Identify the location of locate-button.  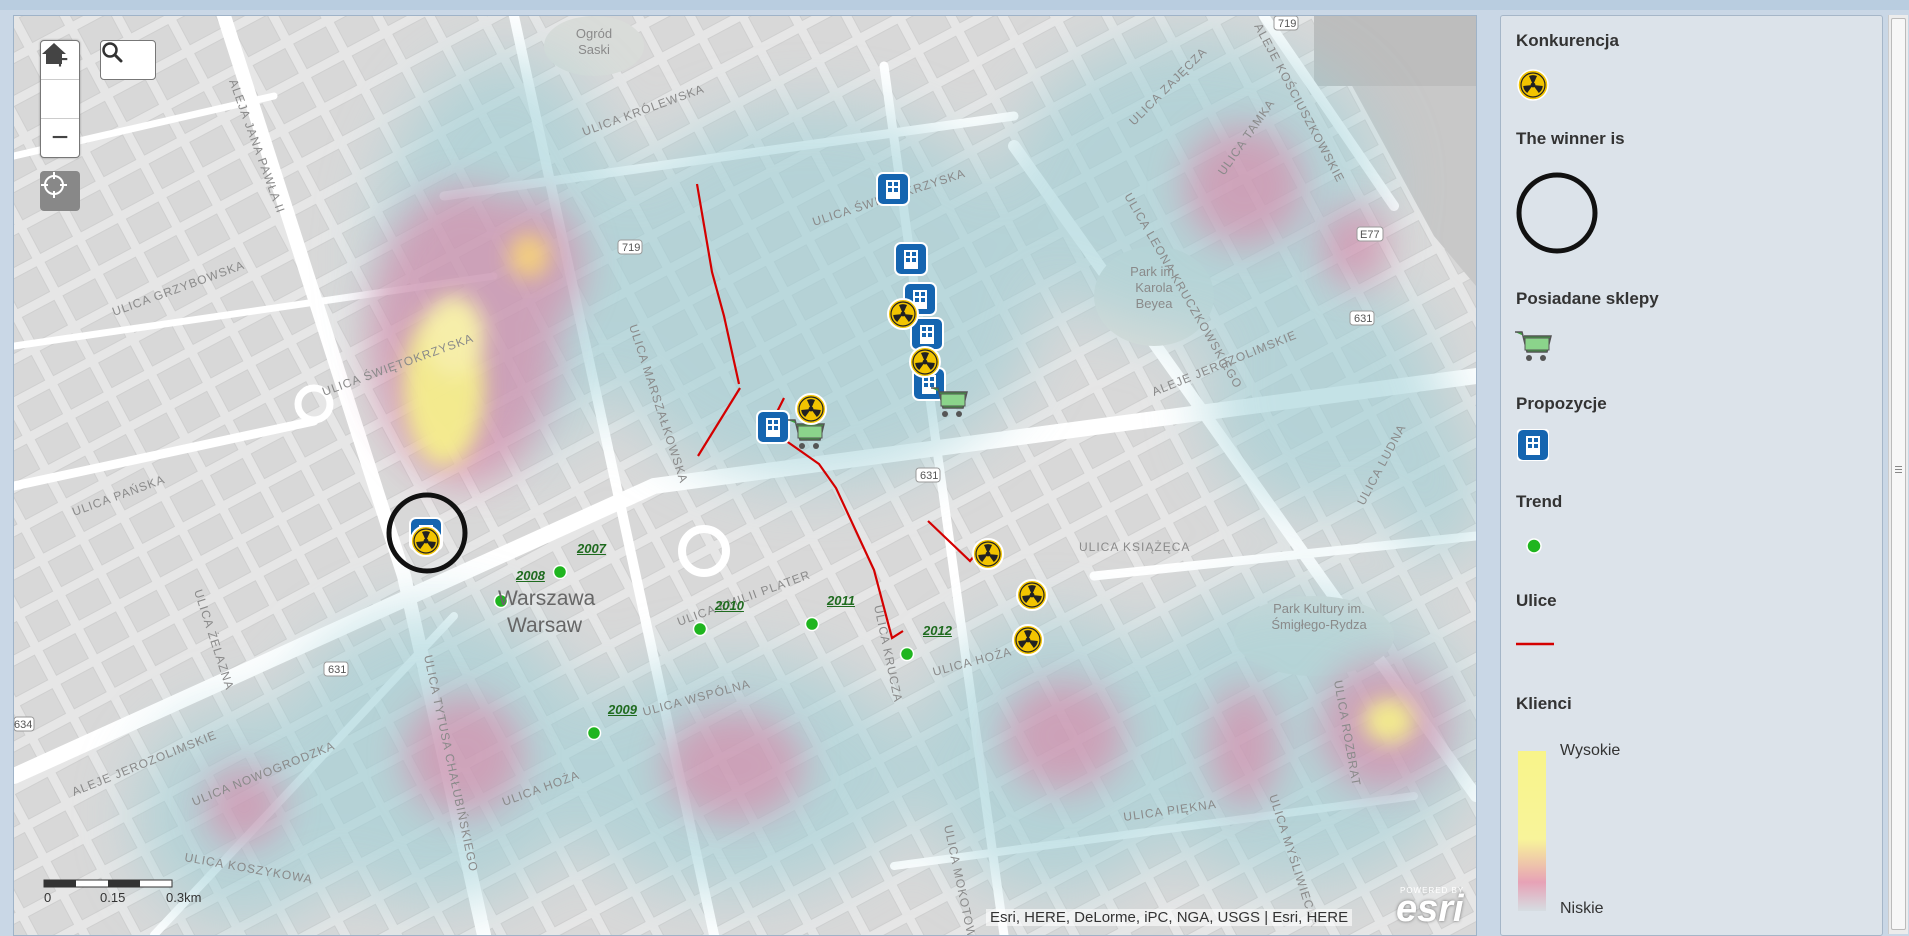
(60, 191).